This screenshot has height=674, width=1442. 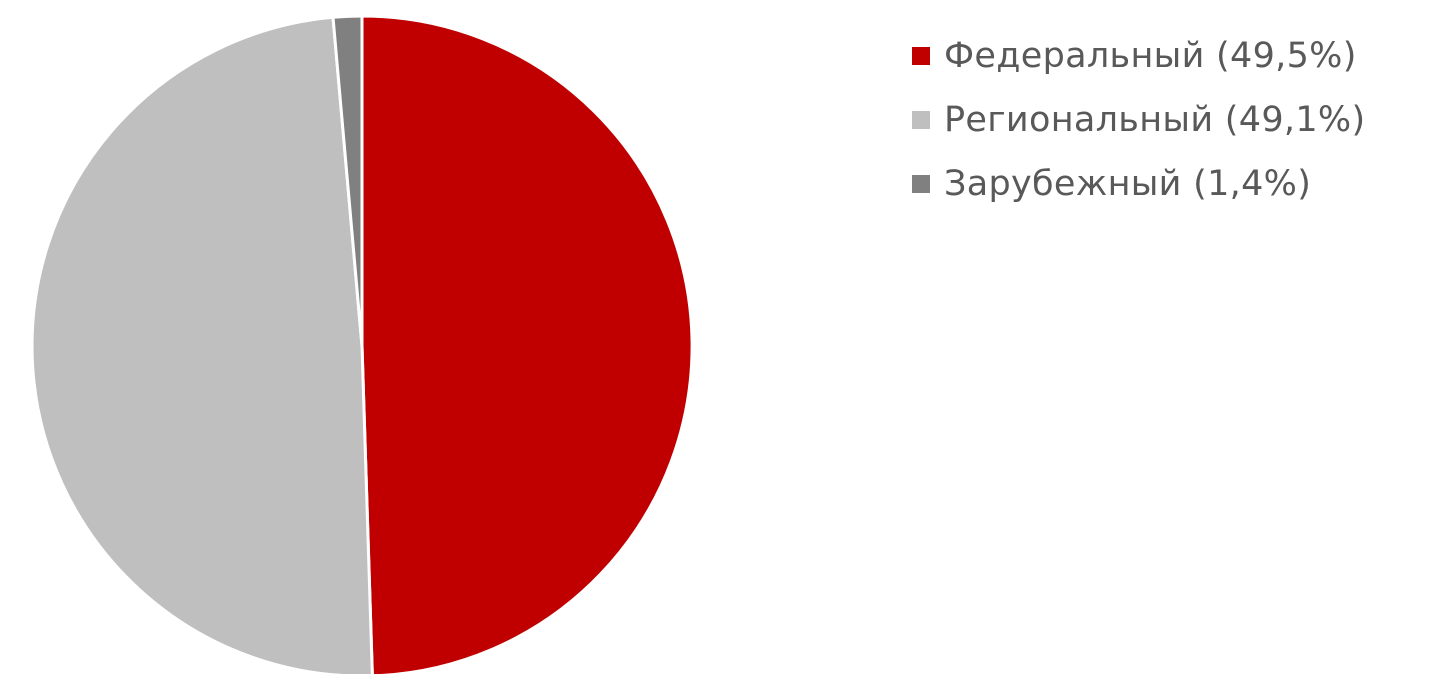 What do you see at coordinates (1155, 120) in the screenshot?
I see `legend-label-regional: Региональный (49,1%)` at bounding box center [1155, 120].